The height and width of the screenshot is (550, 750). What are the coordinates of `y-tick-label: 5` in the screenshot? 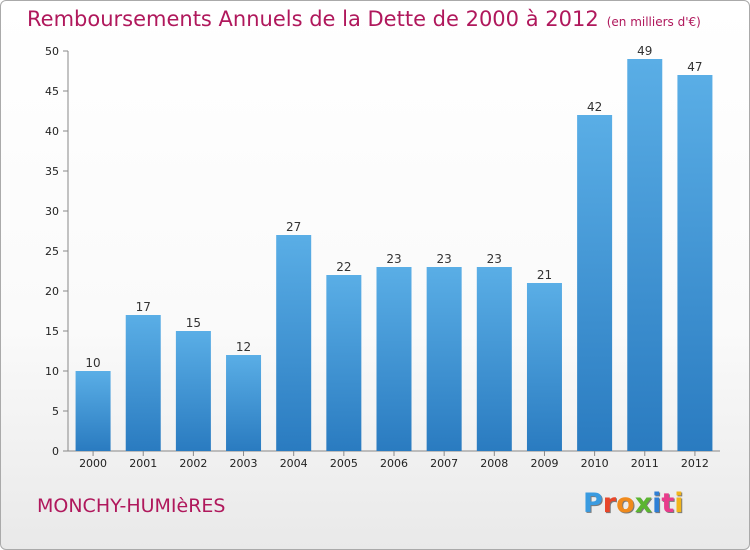 It's located at (55, 411).